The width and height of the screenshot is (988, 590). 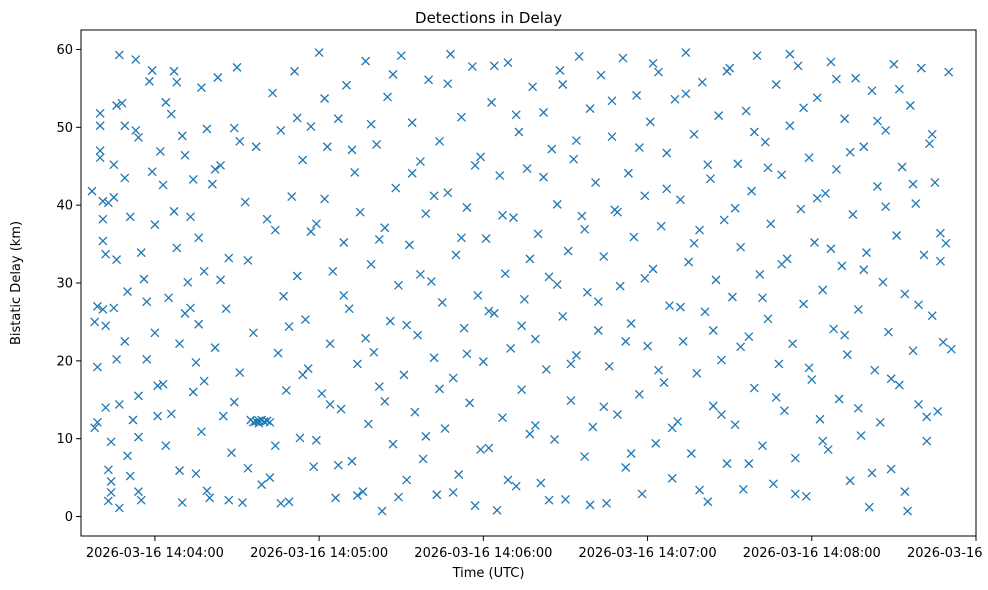 What do you see at coordinates (488, 18) in the screenshot?
I see `chart-title: Detections in Delay` at bounding box center [488, 18].